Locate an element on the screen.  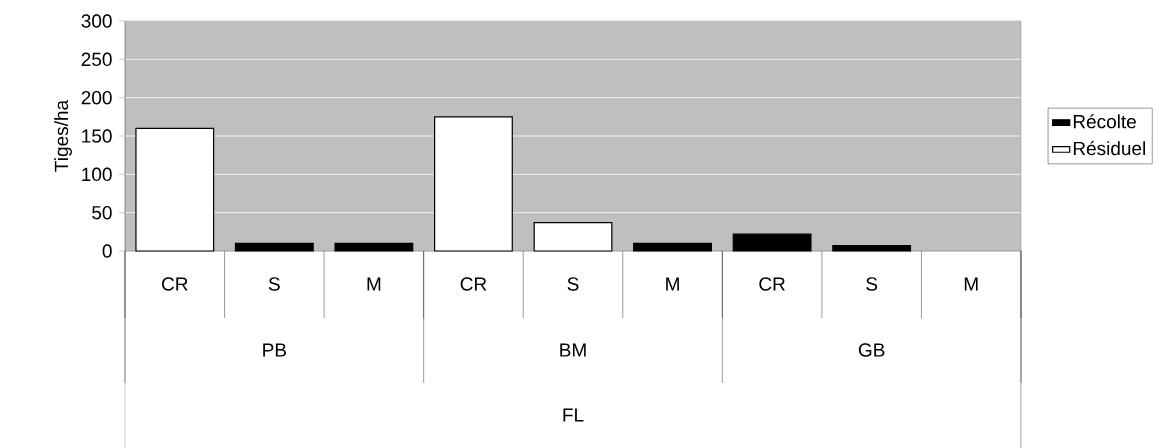
y-tick-label: 100 is located at coordinates (97, 174).